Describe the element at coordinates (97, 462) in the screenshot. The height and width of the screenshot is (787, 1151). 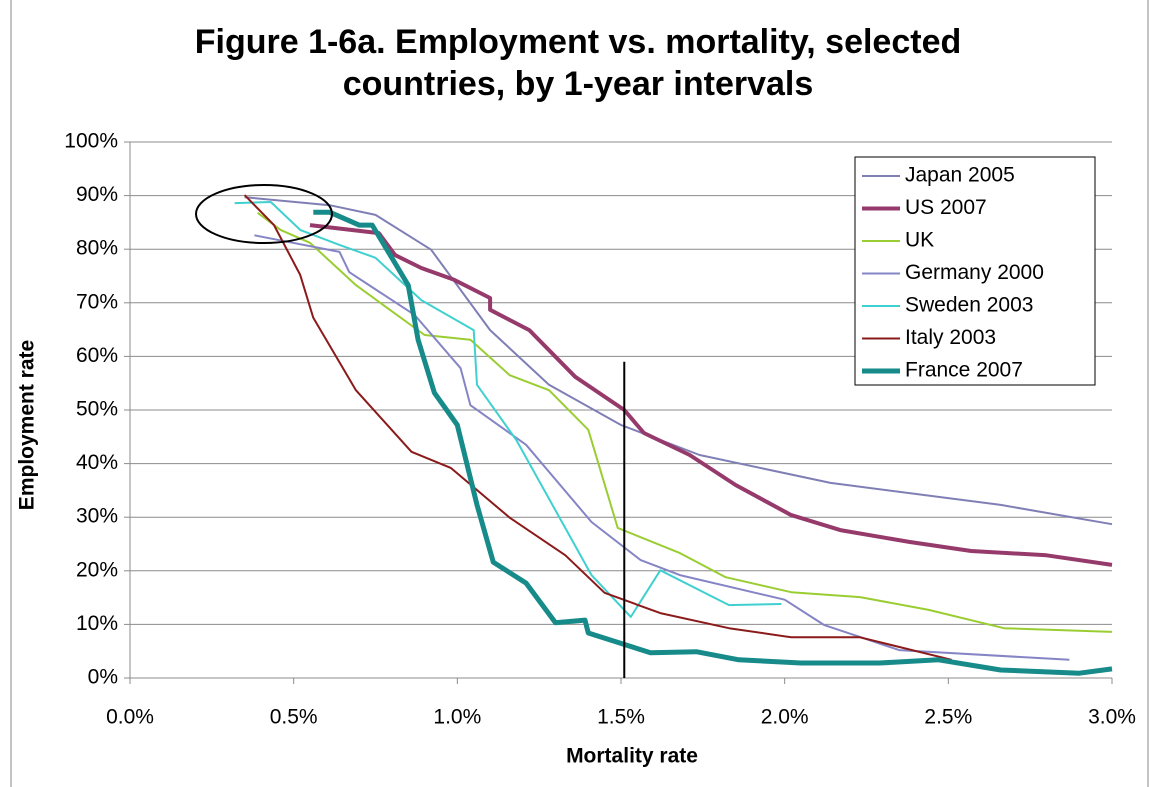
I see `y-tick-label: 40%` at that location.